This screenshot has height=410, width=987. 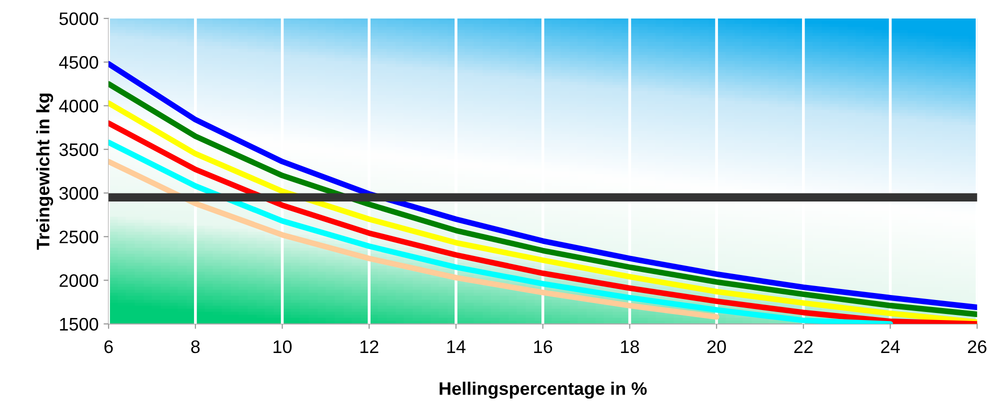 What do you see at coordinates (78, 149) in the screenshot?
I see `y-tick-label: 3500` at bounding box center [78, 149].